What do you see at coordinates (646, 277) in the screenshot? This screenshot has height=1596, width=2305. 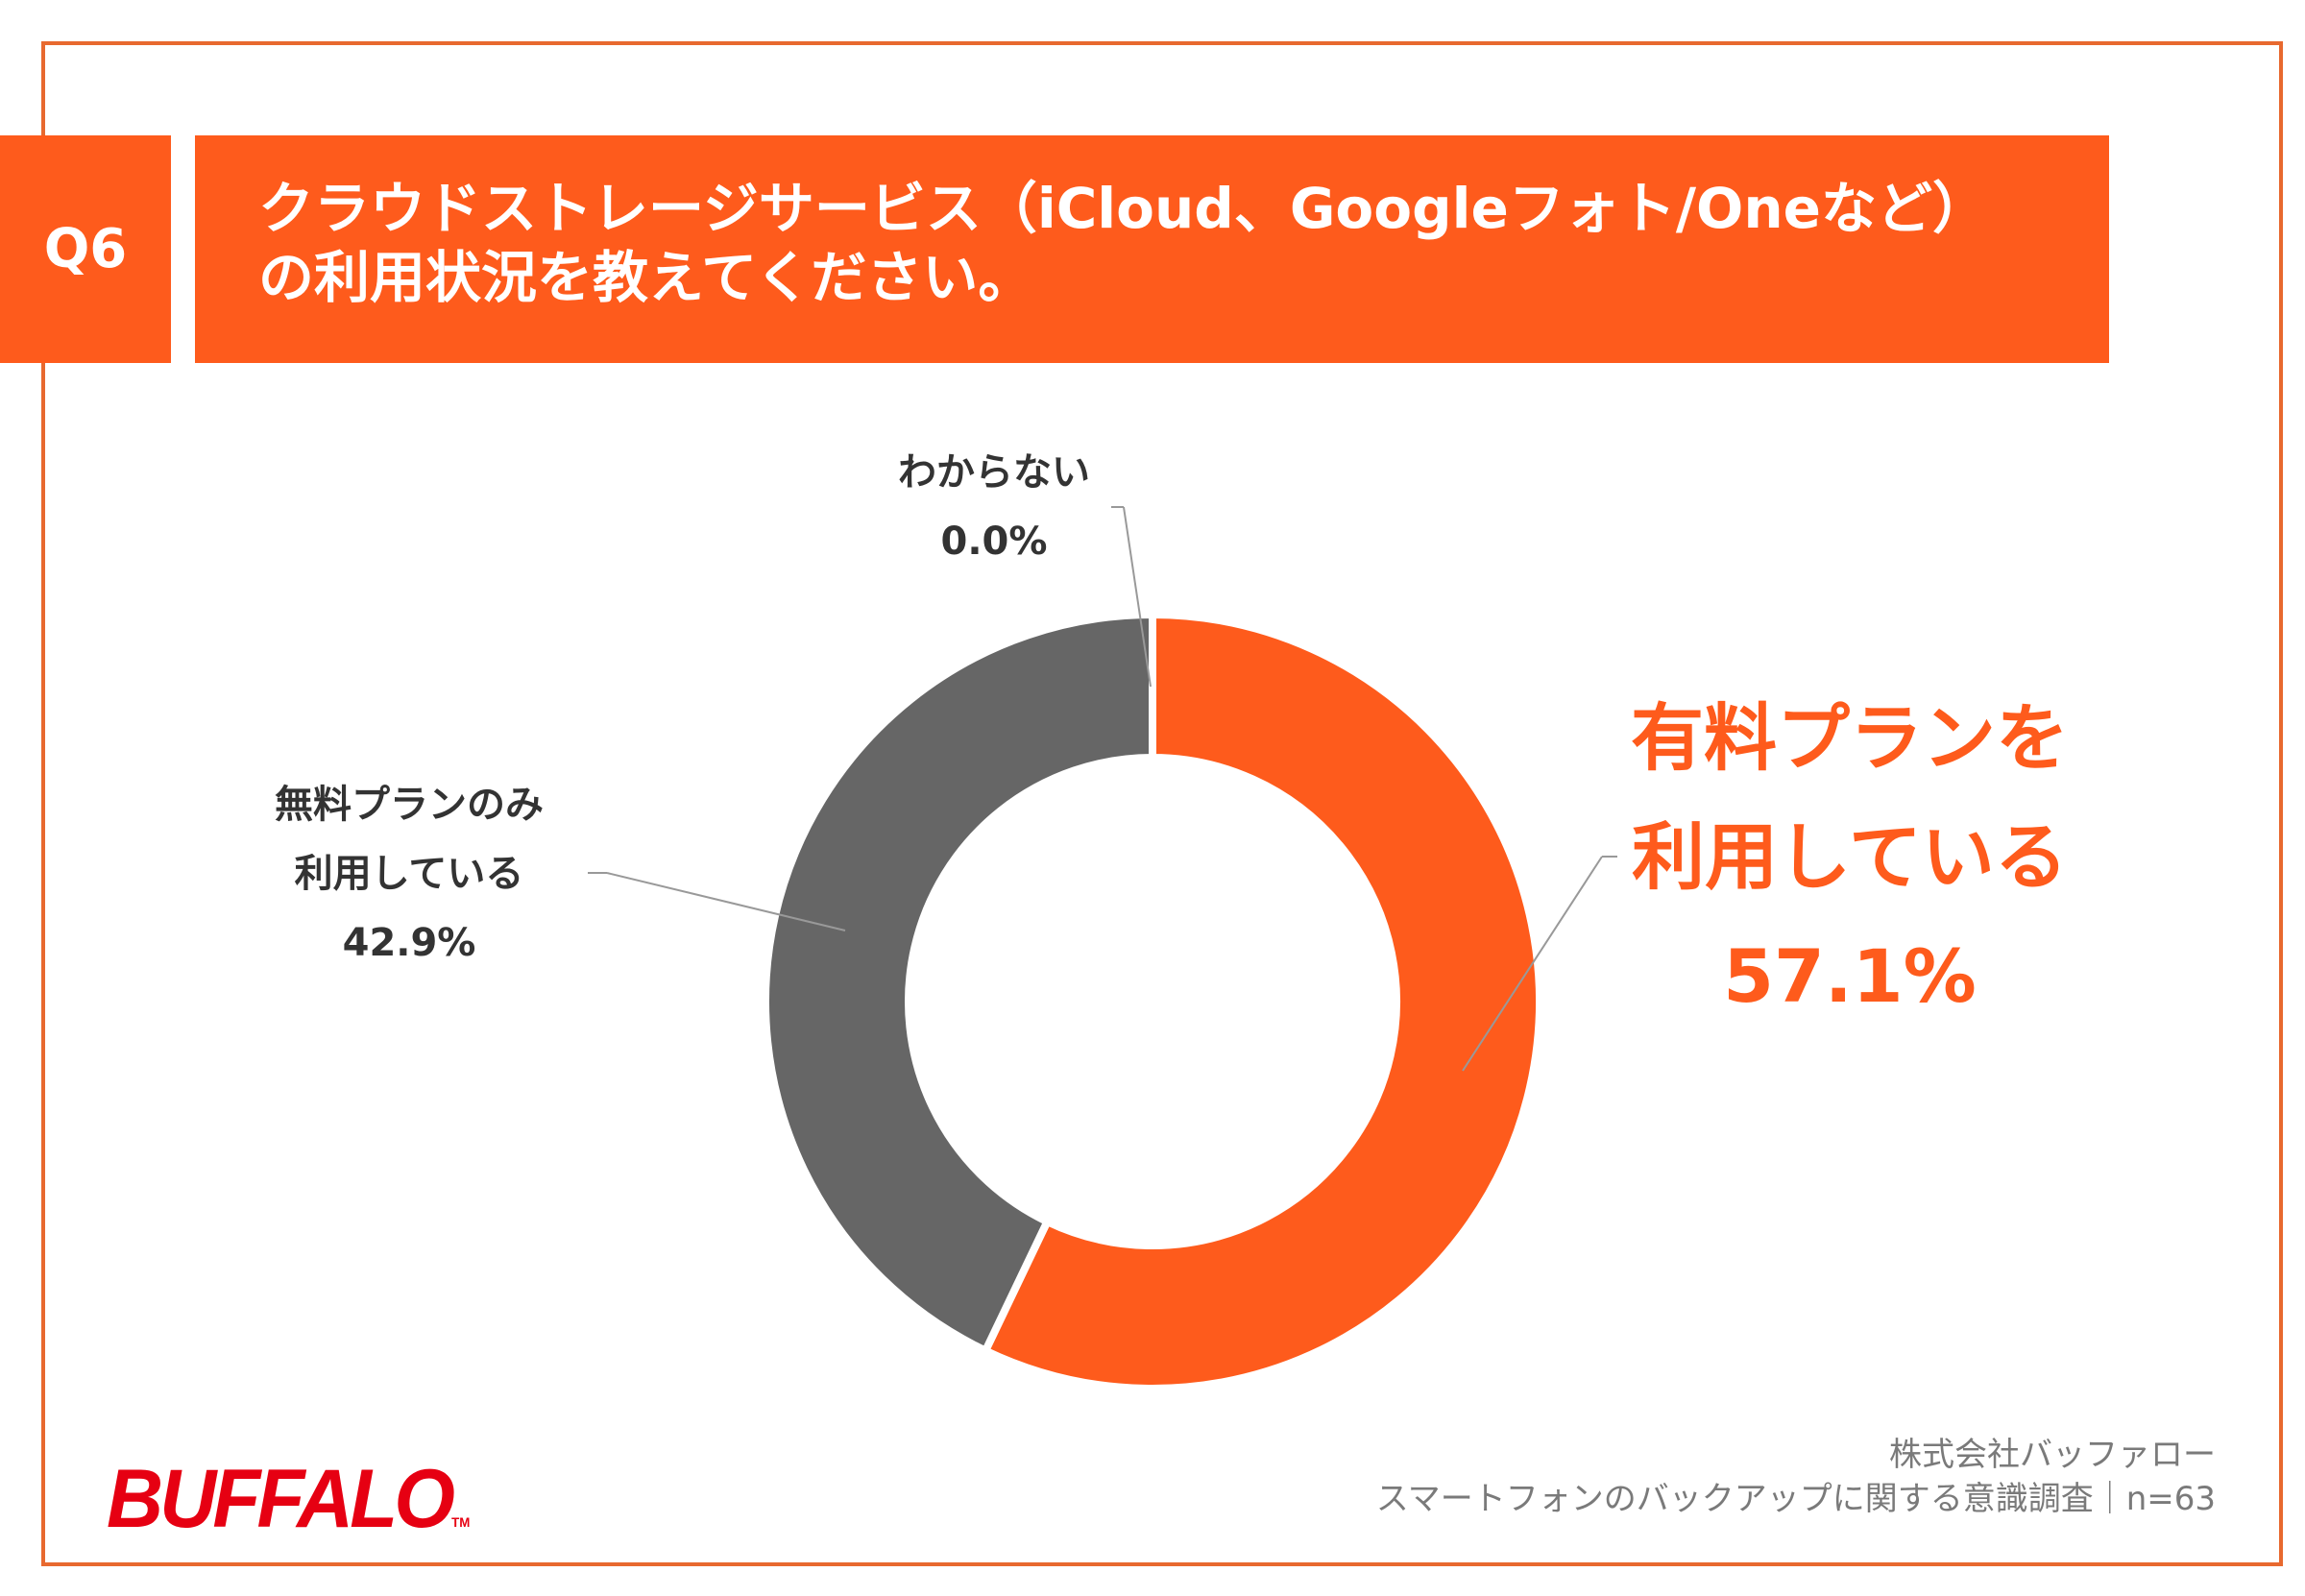 I see `title-line-2: の利用状況を教えてください。` at bounding box center [646, 277].